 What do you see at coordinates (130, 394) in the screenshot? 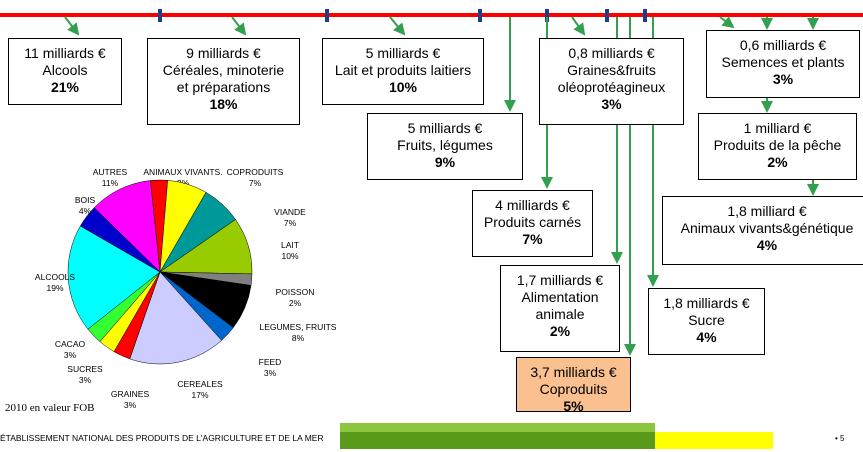
I see `pie-label: GRAINES` at bounding box center [130, 394].